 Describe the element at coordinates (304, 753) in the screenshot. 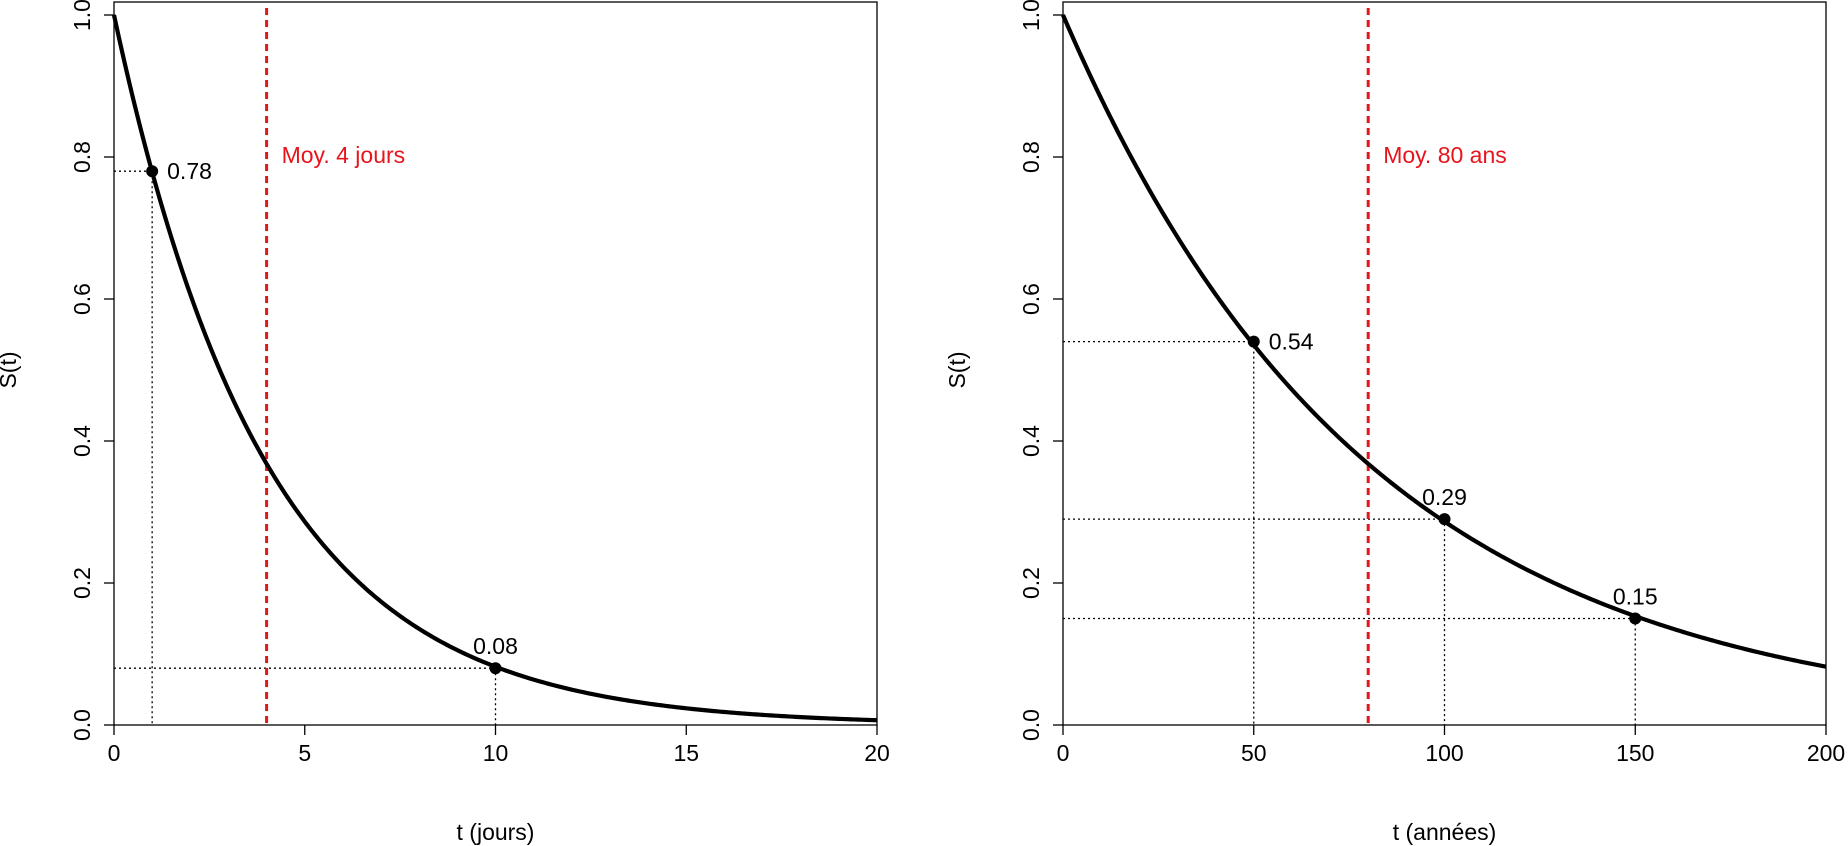

I see `x-tick-label: 5` at that location.